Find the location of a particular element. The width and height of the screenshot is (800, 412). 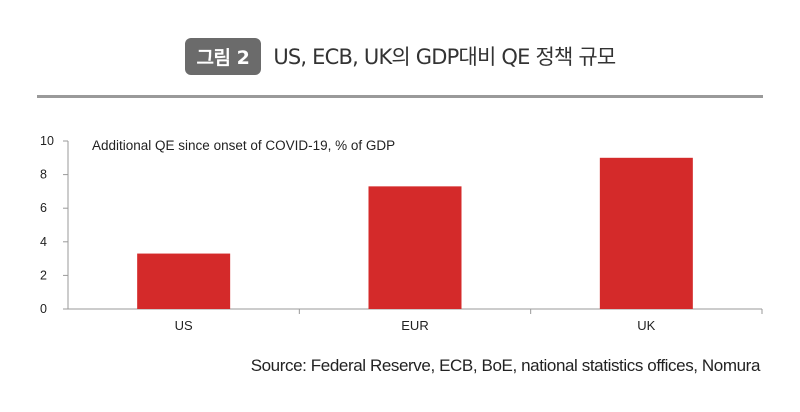

y-tick-label: 6 is located at coordinates (43, 208).